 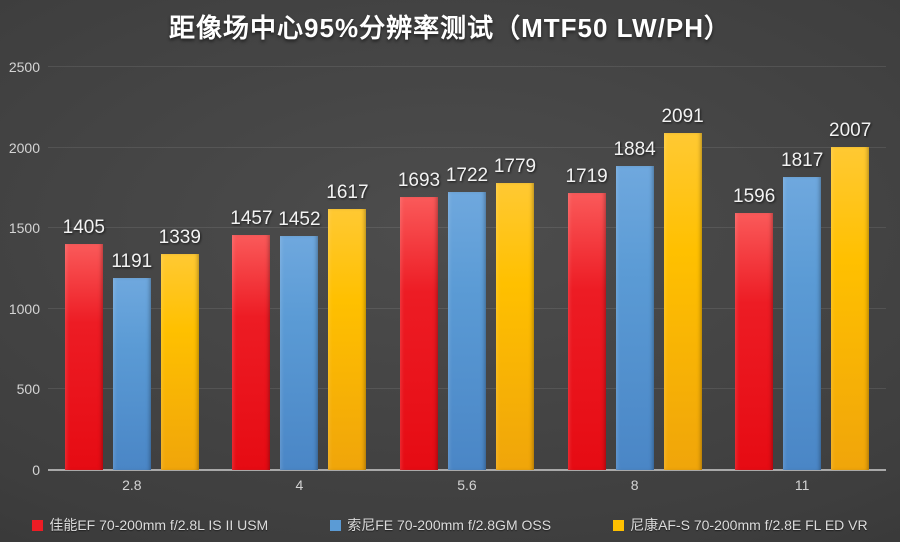 I want to click on x-tick-label-5.6: 5.6, so click(x=467, y=485).